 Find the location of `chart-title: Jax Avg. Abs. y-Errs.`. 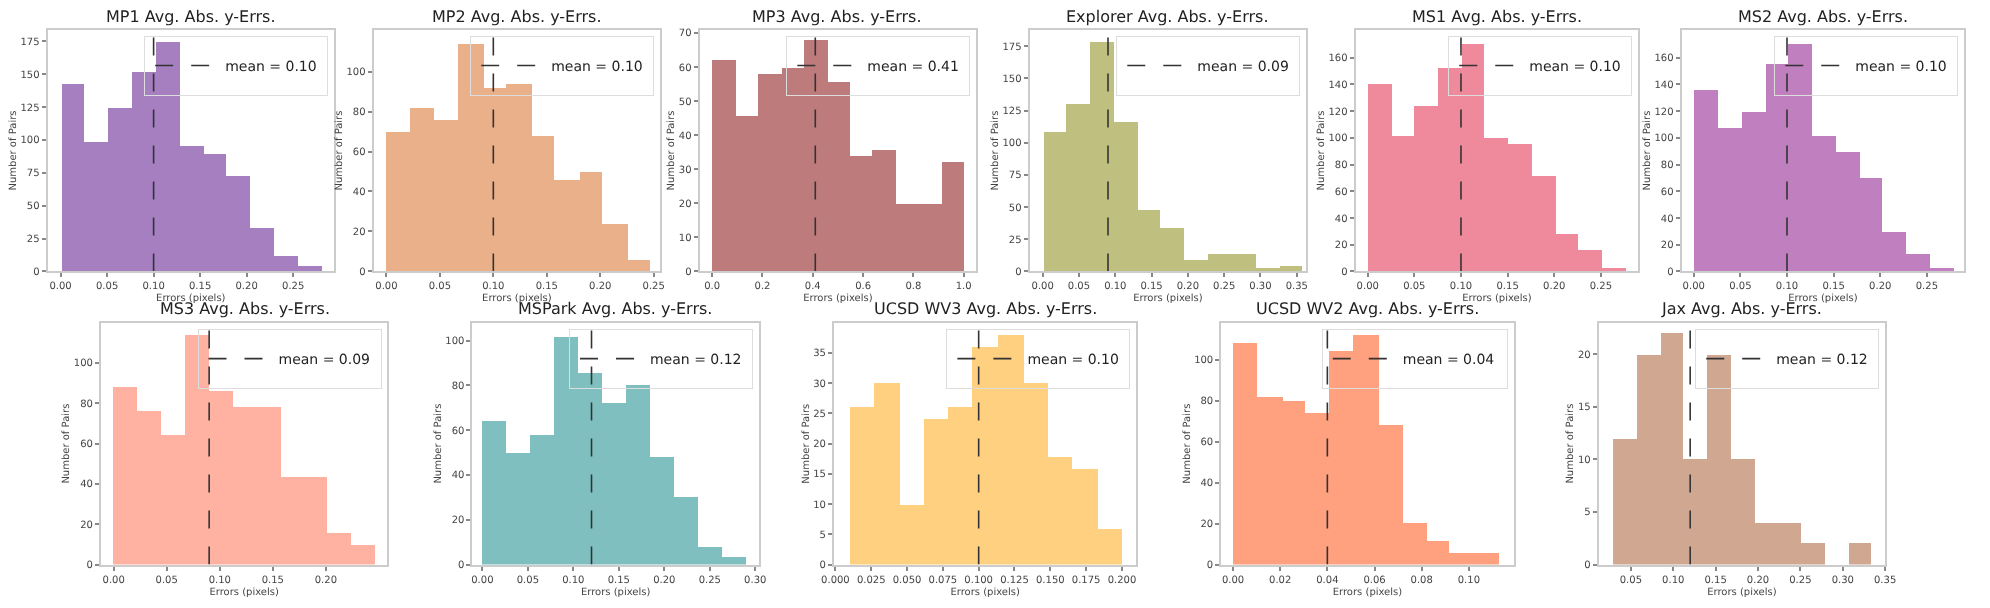

chart-title: Jax Avg. Abs. y-Errs. is located at coordinates (1741, 309).